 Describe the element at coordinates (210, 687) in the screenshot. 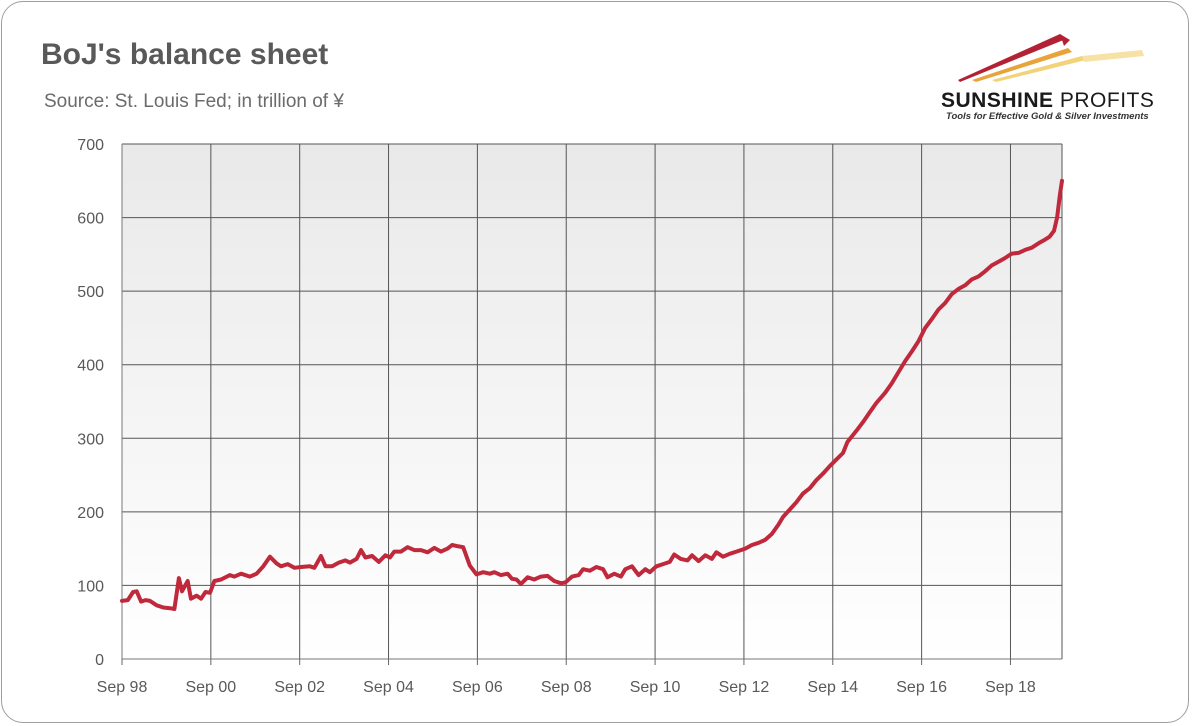

I see `x-tick-label: Sep 00` at that location.